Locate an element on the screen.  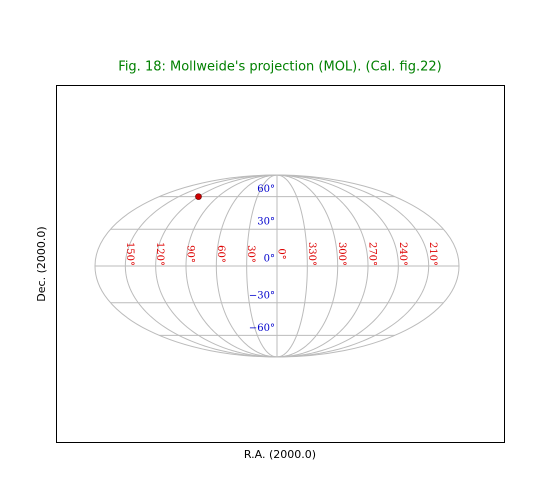
x-tick-label: 120° is located at coordinates (159, 254).